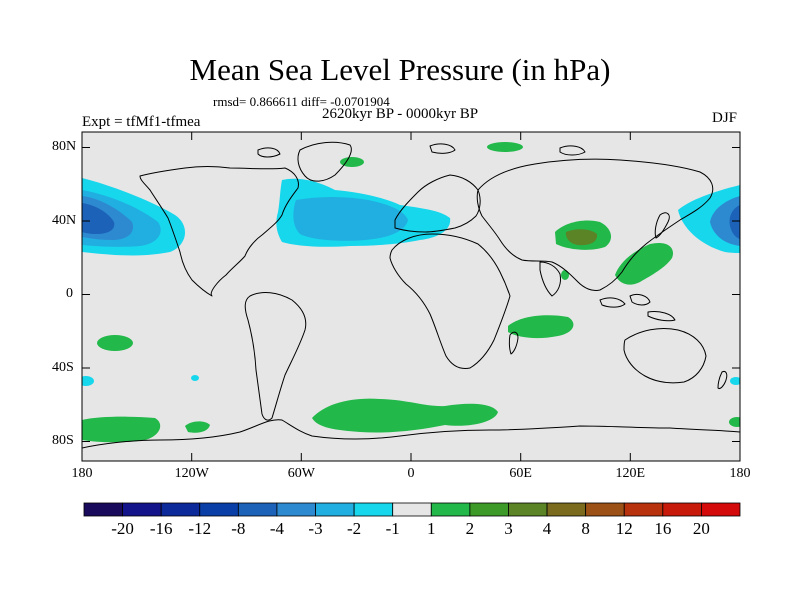 Image resolution: width=800 pixels, height=600 pixels. I want to click on colorbar-label: -20, so click(122, 528).